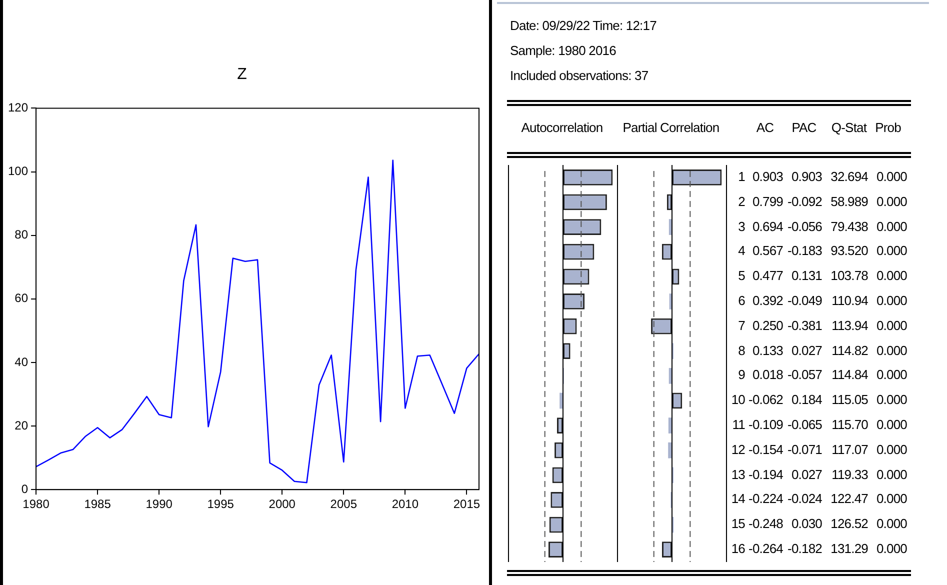  I want to click on y-tick-label: 0, so click(24, 489).